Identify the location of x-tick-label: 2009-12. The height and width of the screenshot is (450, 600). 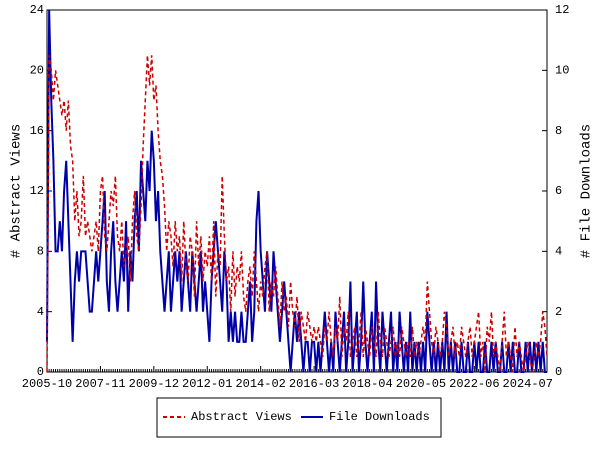
(154, 384).